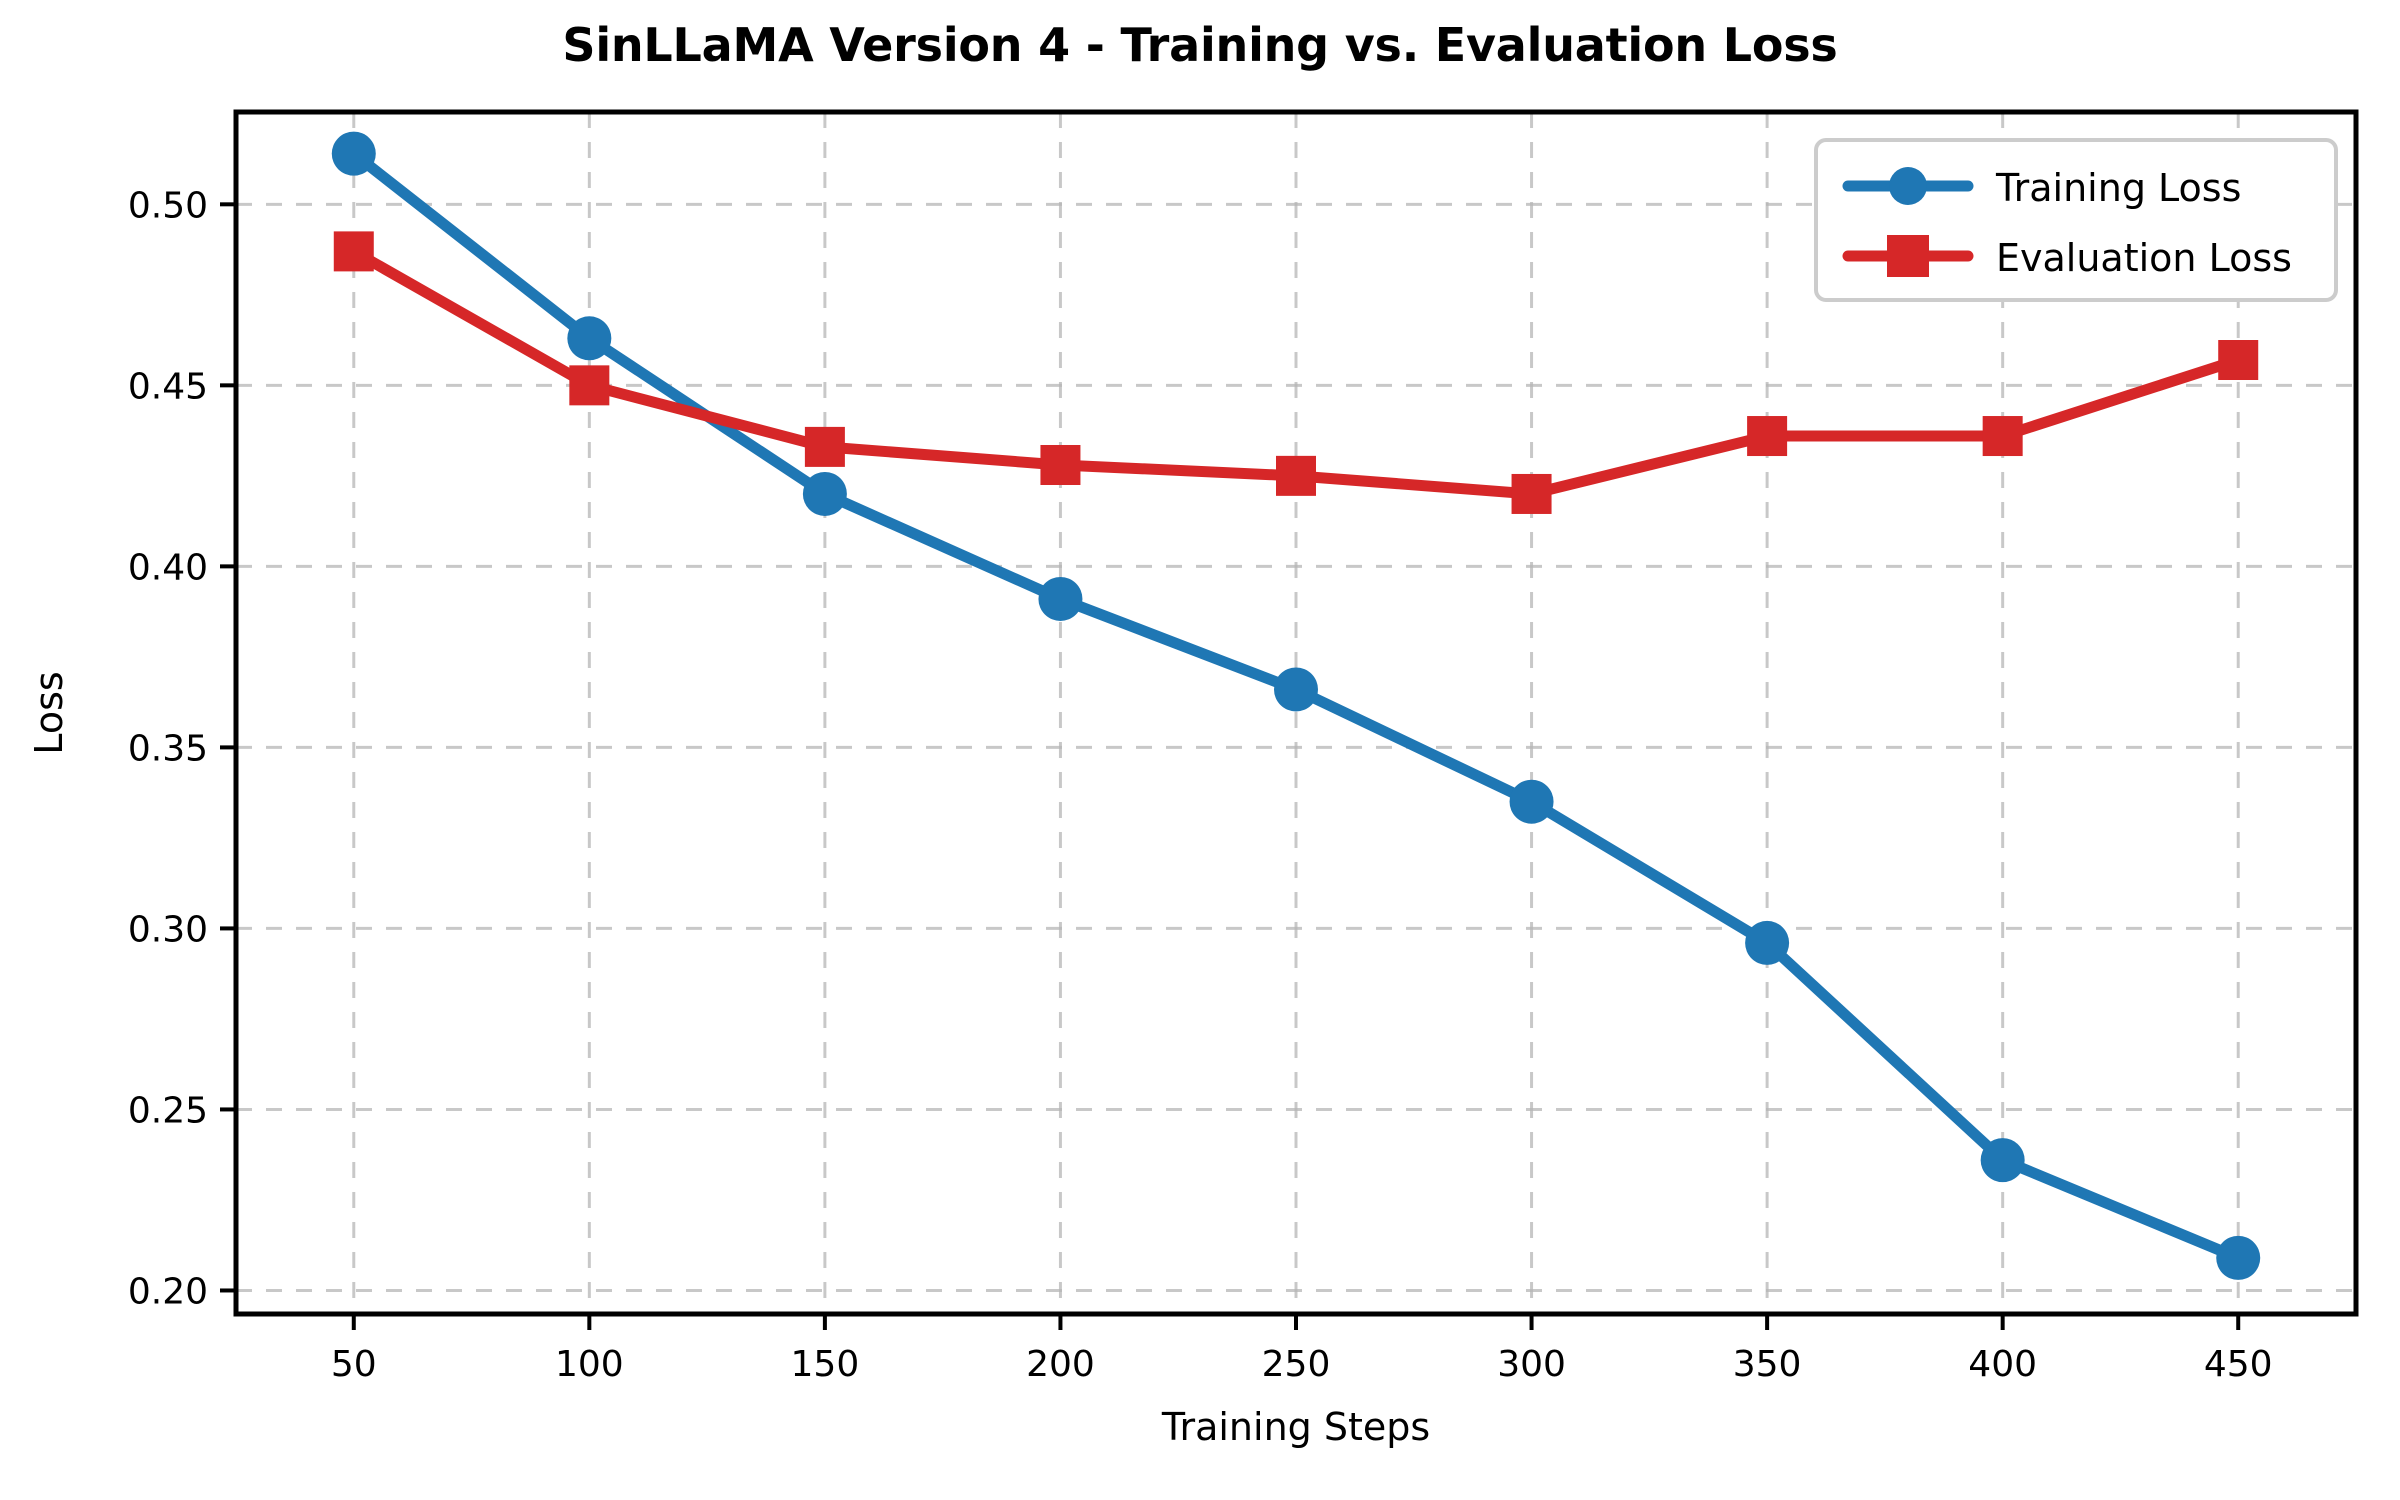 This screenshot has height=1500, width=2400. What do you see at coordinates (1908, 256) in the screenshot?
I see `legend-marker-square-evaluation-loss` at bounding box center [1908, 256].